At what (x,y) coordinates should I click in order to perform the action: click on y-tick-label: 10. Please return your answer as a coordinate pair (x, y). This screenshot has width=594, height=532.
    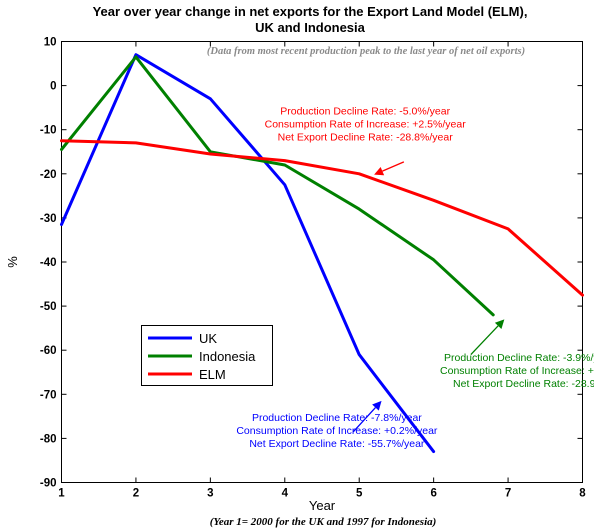
    Looking at the image, I should click on (50, 43).